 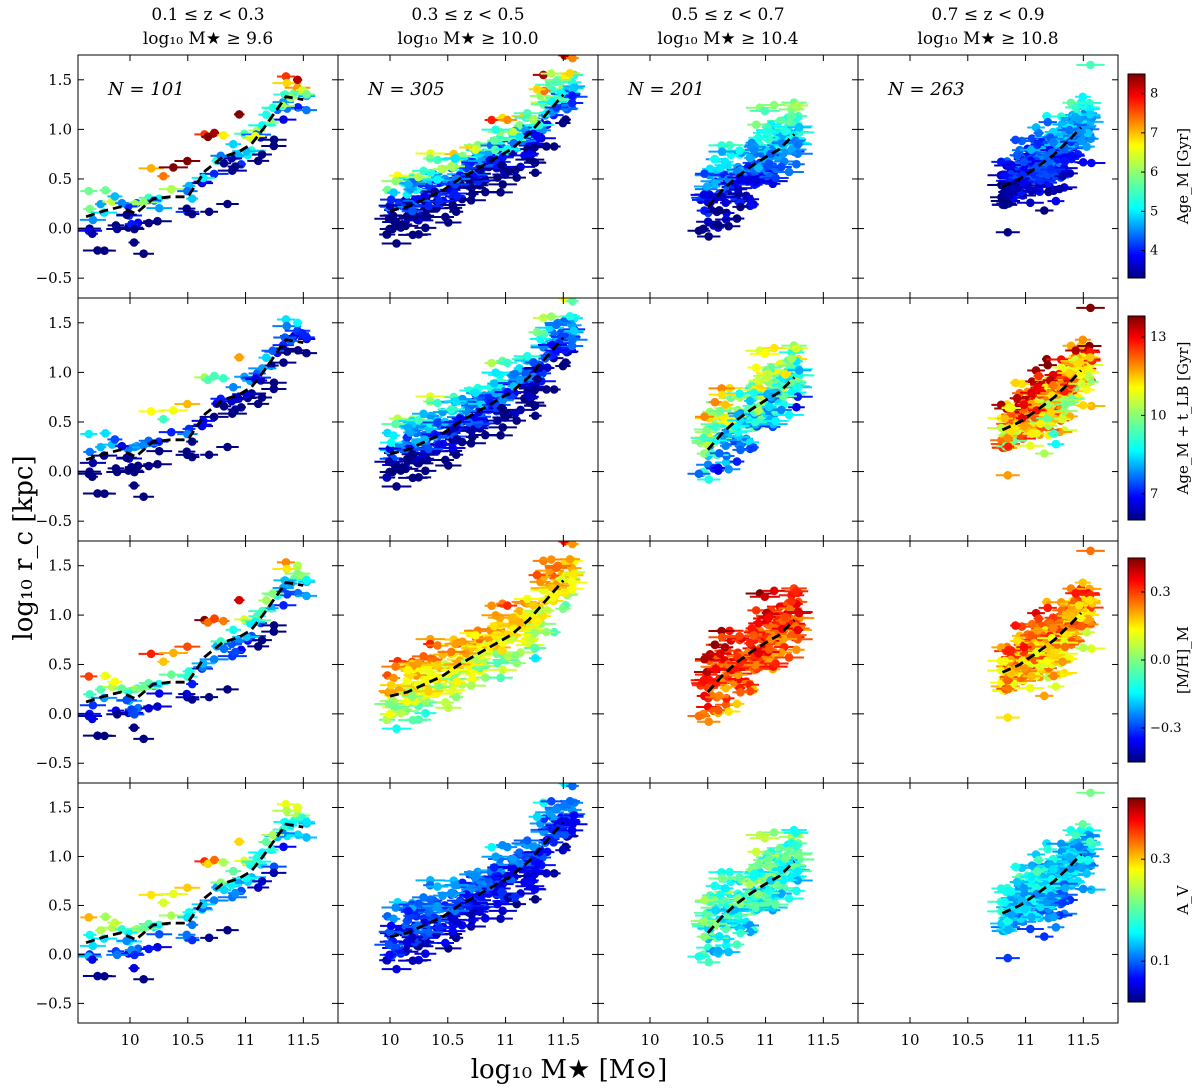 What do you see at coordinates (146, 89) in the screenshot?
I see `sample-size-label: N = 101` at bounding box center [146, 89].